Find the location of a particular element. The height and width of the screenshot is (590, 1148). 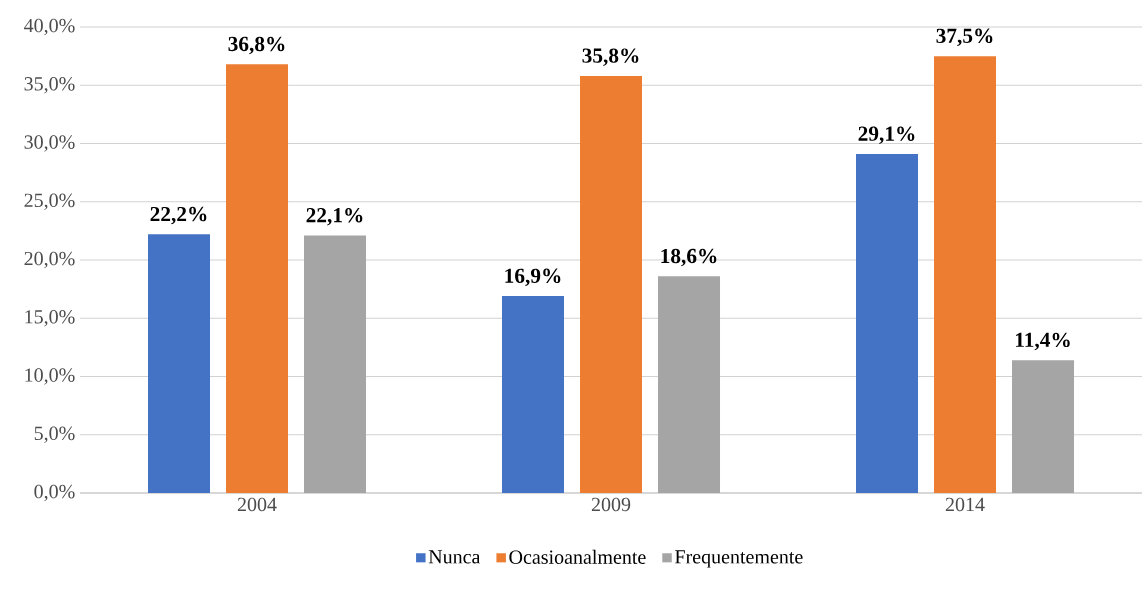

data-label: 16,9% is located at coordinates (533, 277).